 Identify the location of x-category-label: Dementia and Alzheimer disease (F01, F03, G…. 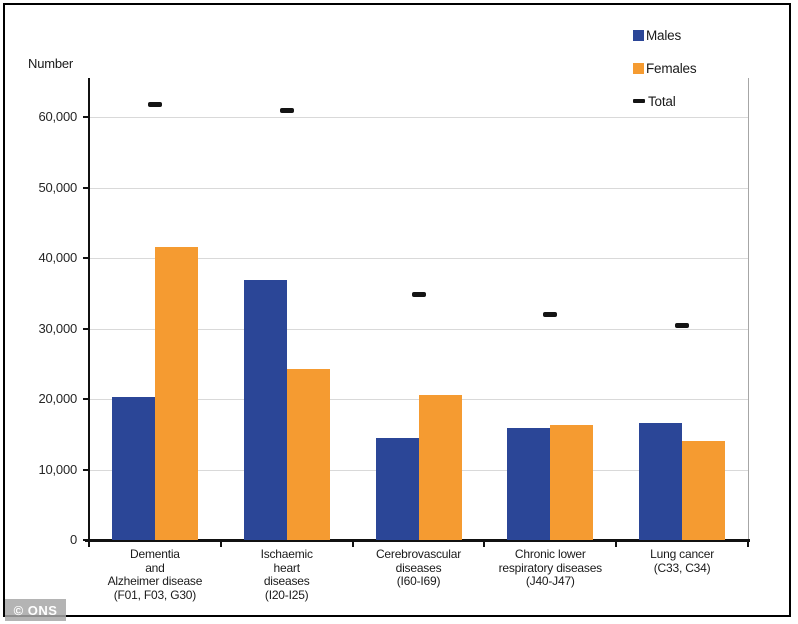
(155, 574).